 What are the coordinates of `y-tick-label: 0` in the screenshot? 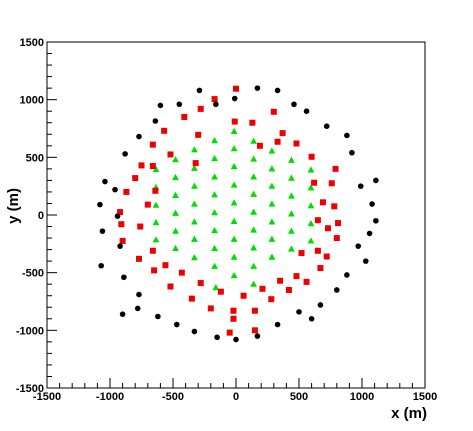 It's located at (41, 216).